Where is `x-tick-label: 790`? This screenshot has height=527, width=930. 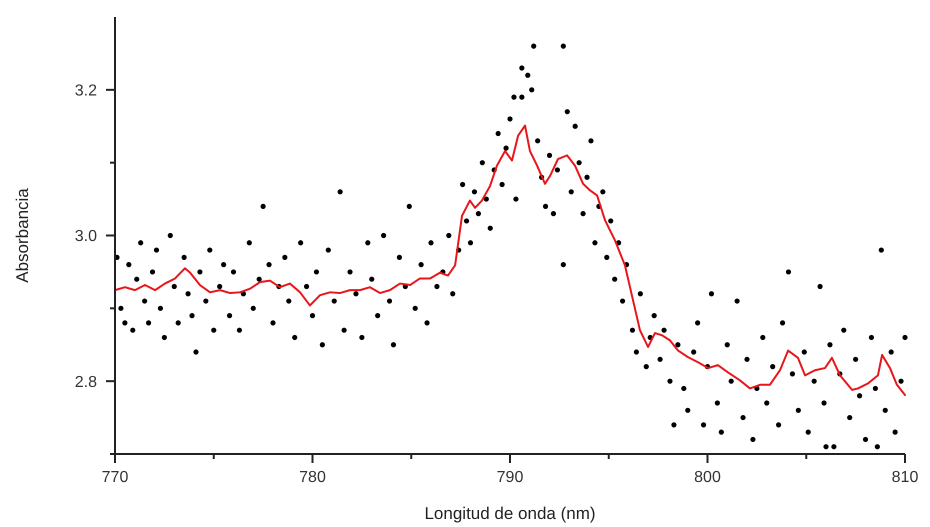
x-tick-label: 790 is located at coordinates (510, 477).